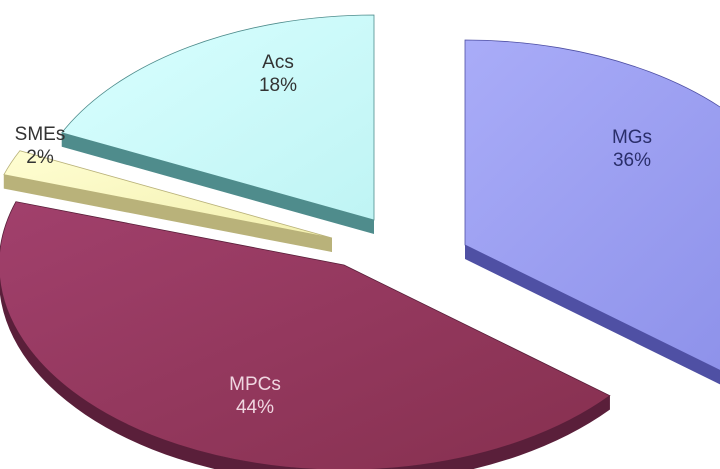  I want to click on slice-label-name-mgs: MGs, so click(632, 137).